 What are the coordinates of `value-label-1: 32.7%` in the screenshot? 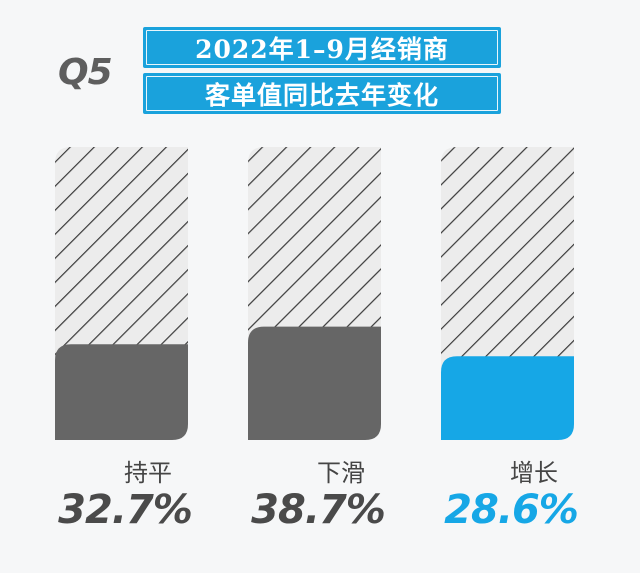 It's located at (125, 510).